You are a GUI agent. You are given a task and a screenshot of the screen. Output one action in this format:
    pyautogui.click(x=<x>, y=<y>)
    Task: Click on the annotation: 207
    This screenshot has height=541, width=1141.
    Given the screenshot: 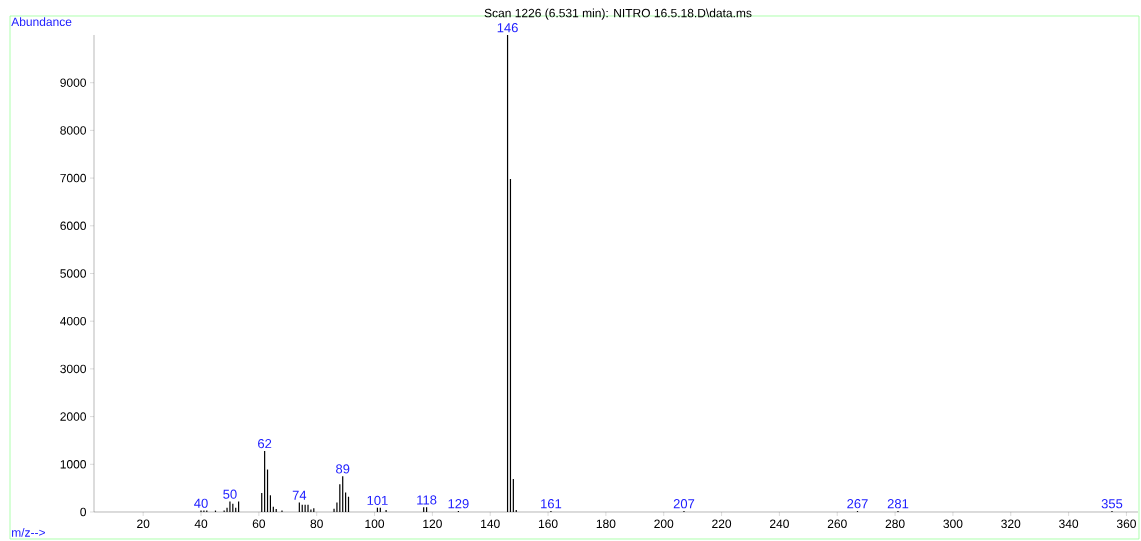 What is the action you would take?
    pyautogui.click(x=684, y=504)
    